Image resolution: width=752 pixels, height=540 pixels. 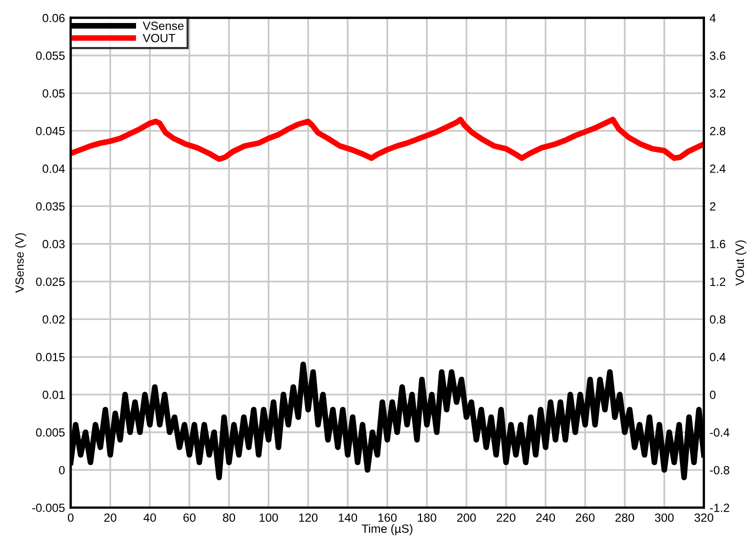 What do you see at coordinates (20, 263) in the screenshot?
I see `y-axis-title: VSense (V)` at bounding box center [20, 263].